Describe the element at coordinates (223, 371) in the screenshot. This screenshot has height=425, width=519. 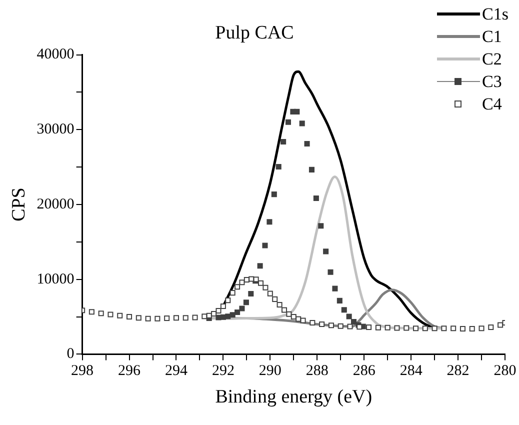
I see `x-tick-label: 292` at that location.